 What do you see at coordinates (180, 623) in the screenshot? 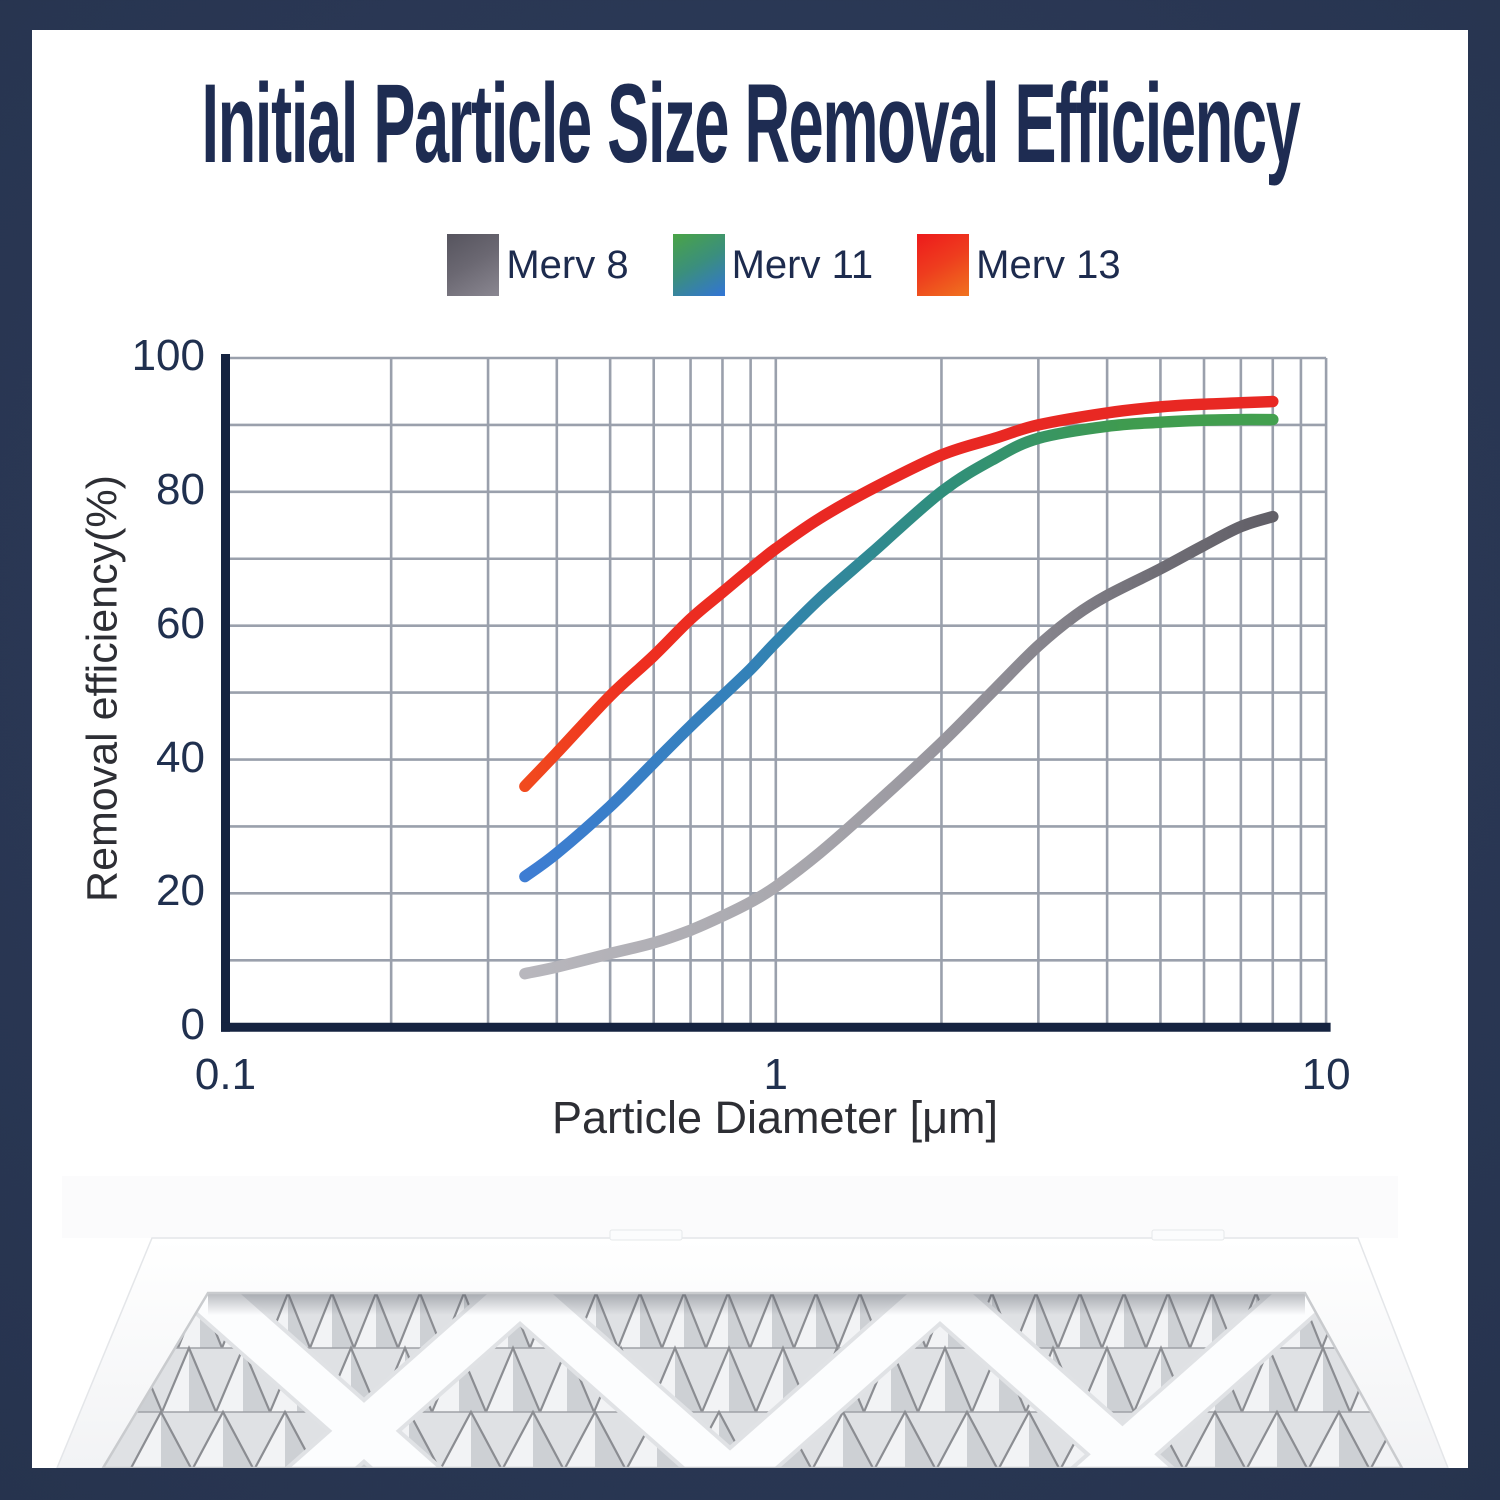
I see `y-tick-60: 60` at bounding box center [180, 623].